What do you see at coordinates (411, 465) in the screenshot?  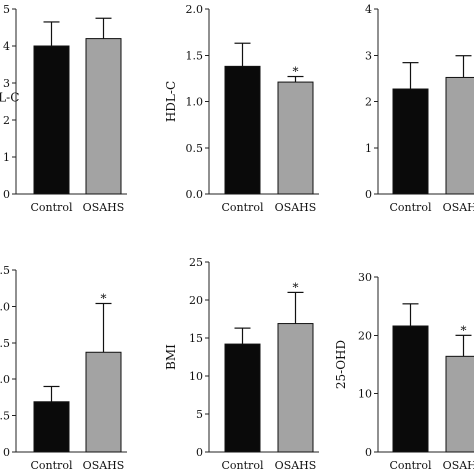 I see `panel-6-category-label: Control` at bounding box center [411, 465].